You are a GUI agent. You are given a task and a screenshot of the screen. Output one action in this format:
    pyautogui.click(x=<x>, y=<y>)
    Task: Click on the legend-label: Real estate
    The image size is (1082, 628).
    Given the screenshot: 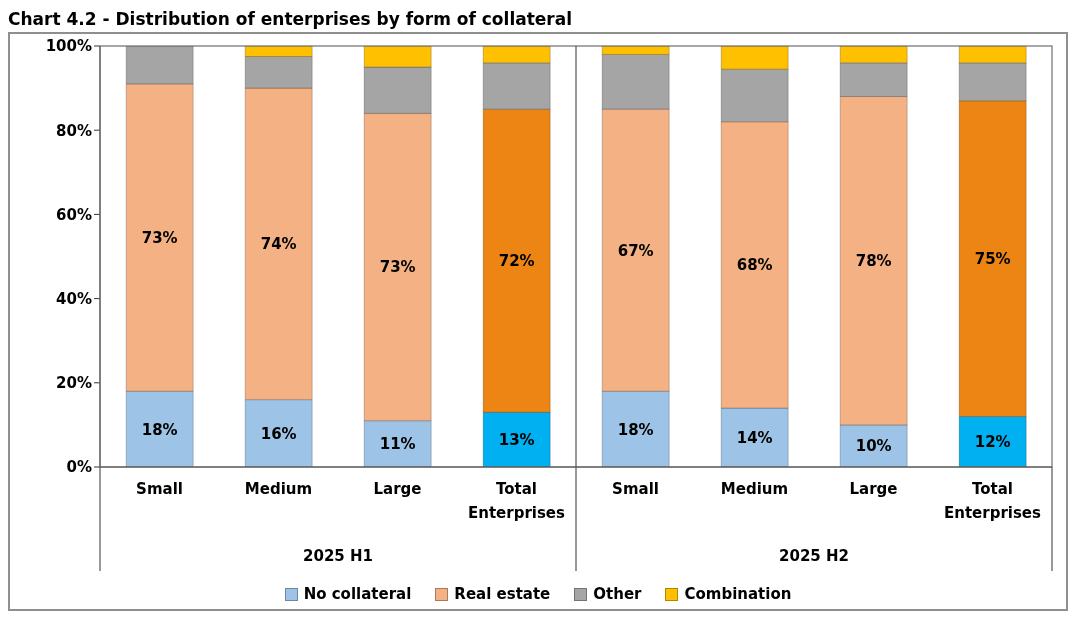 What is the action you would take?
    pyautogui.click(x=502, y=594)
    